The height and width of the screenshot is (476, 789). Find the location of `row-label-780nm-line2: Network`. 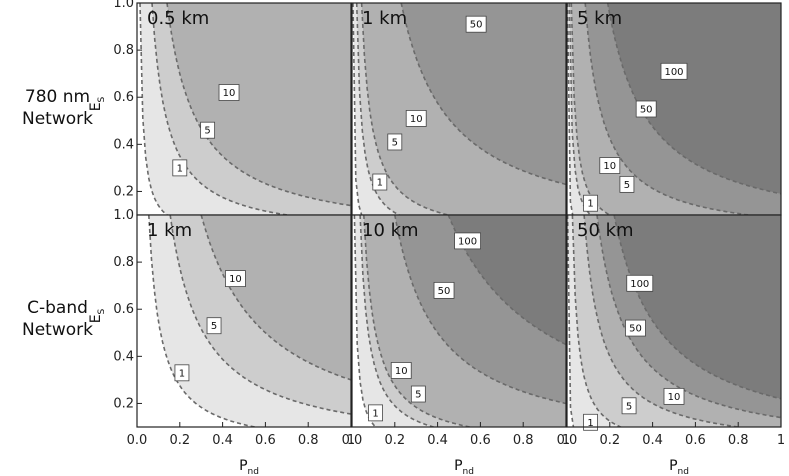

row-label-780nm-line2: Network is located at coordinates (57, 119).